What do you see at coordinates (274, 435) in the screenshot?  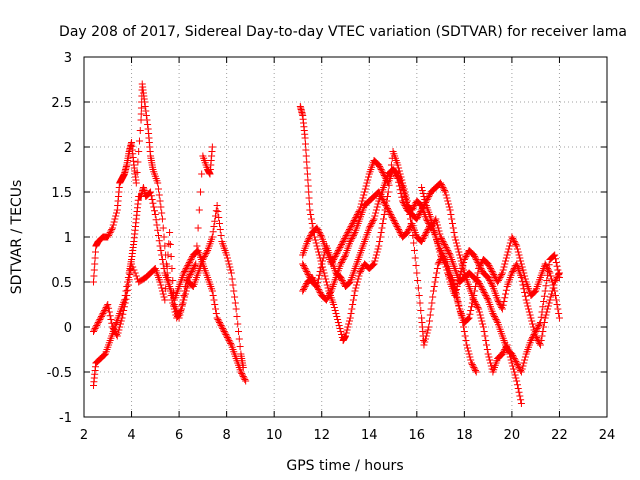 I see `x-tick-label: 10` at bounding box center [274, 435].